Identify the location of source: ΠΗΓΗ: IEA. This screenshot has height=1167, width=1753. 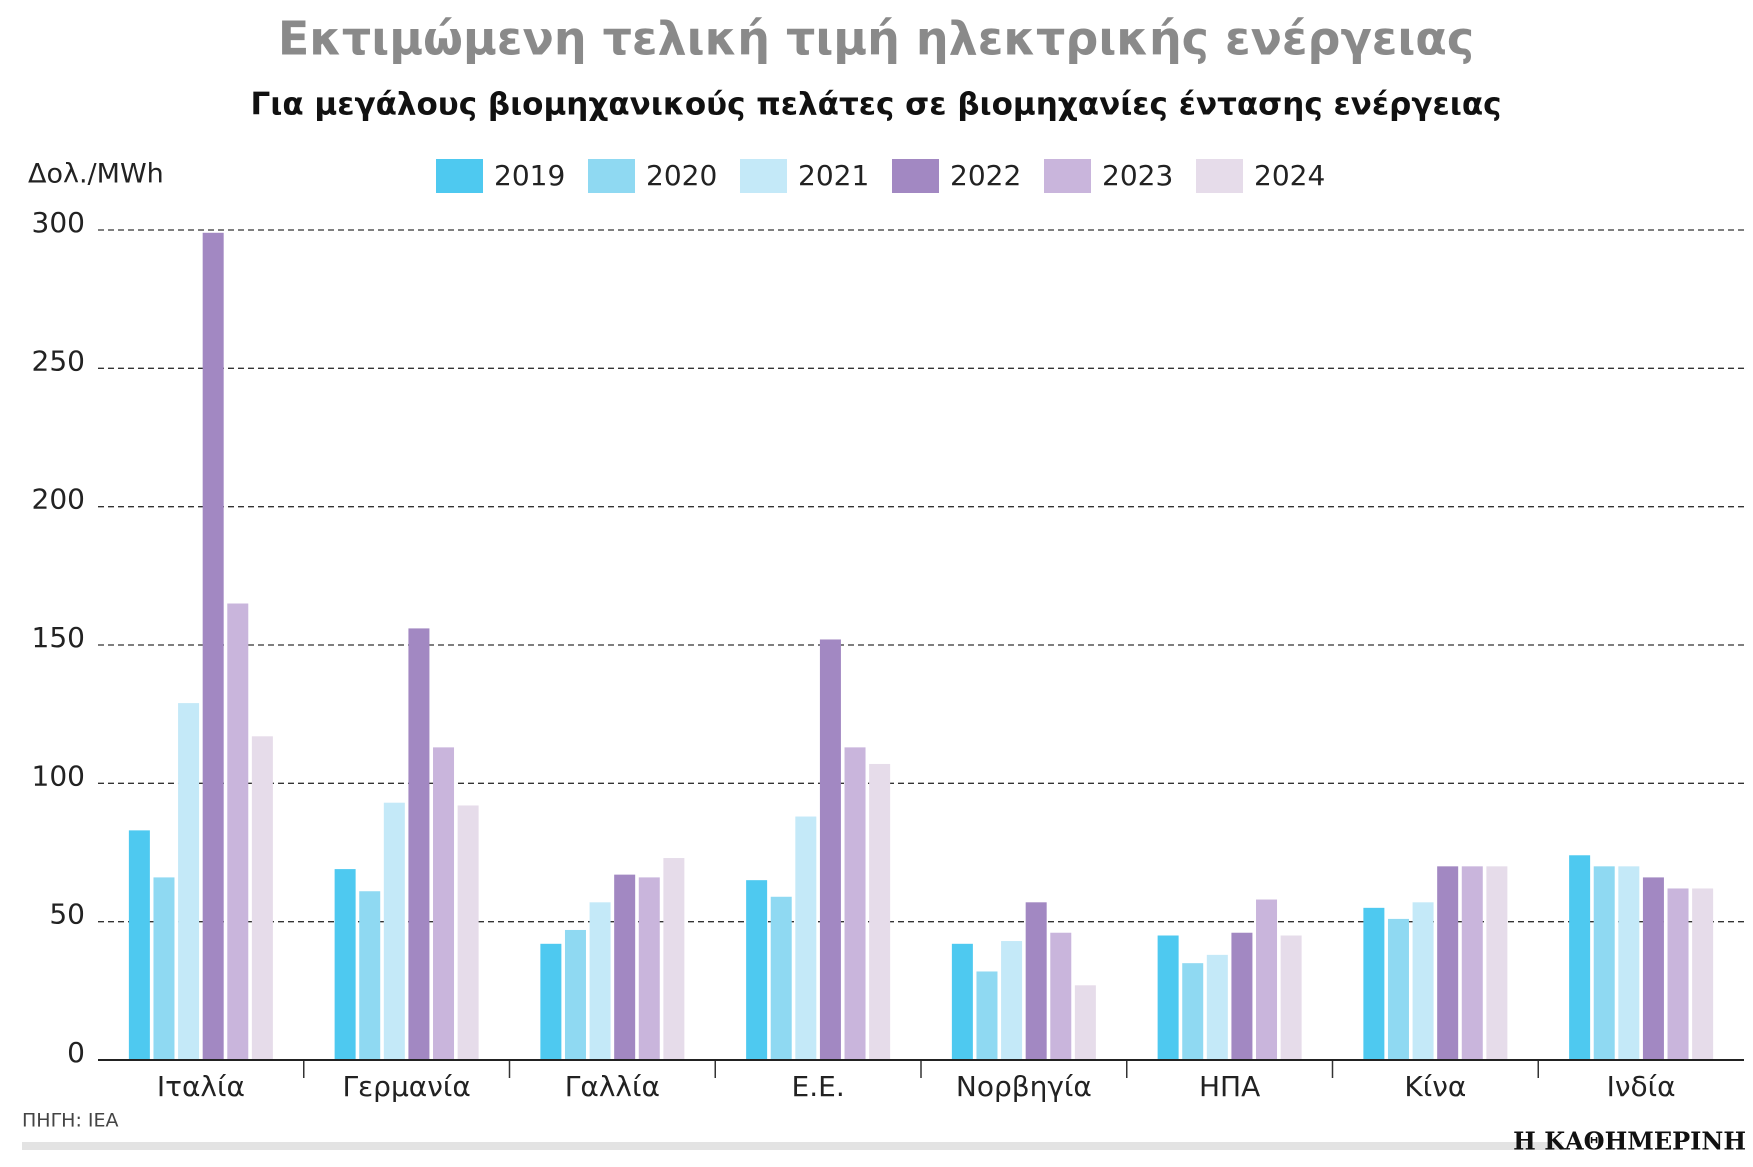
(70, 1121).